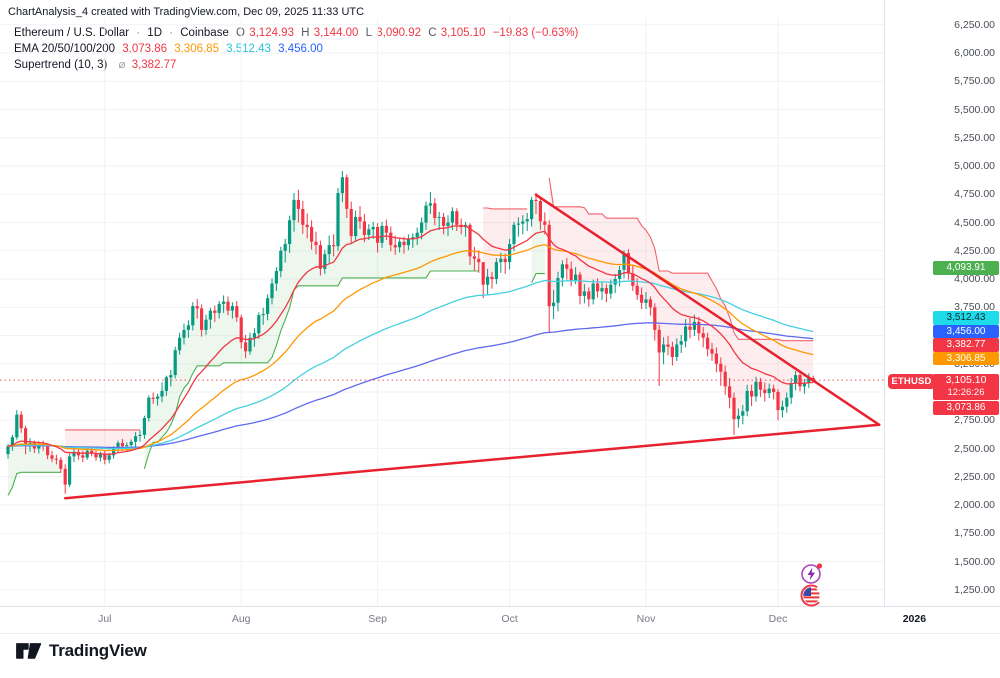 This screenshot has width=1000, height=678. Describe the element at coordinates (966, 268) in the screenshot. I see `indicator-value-badge: 4,093.91` at that location.